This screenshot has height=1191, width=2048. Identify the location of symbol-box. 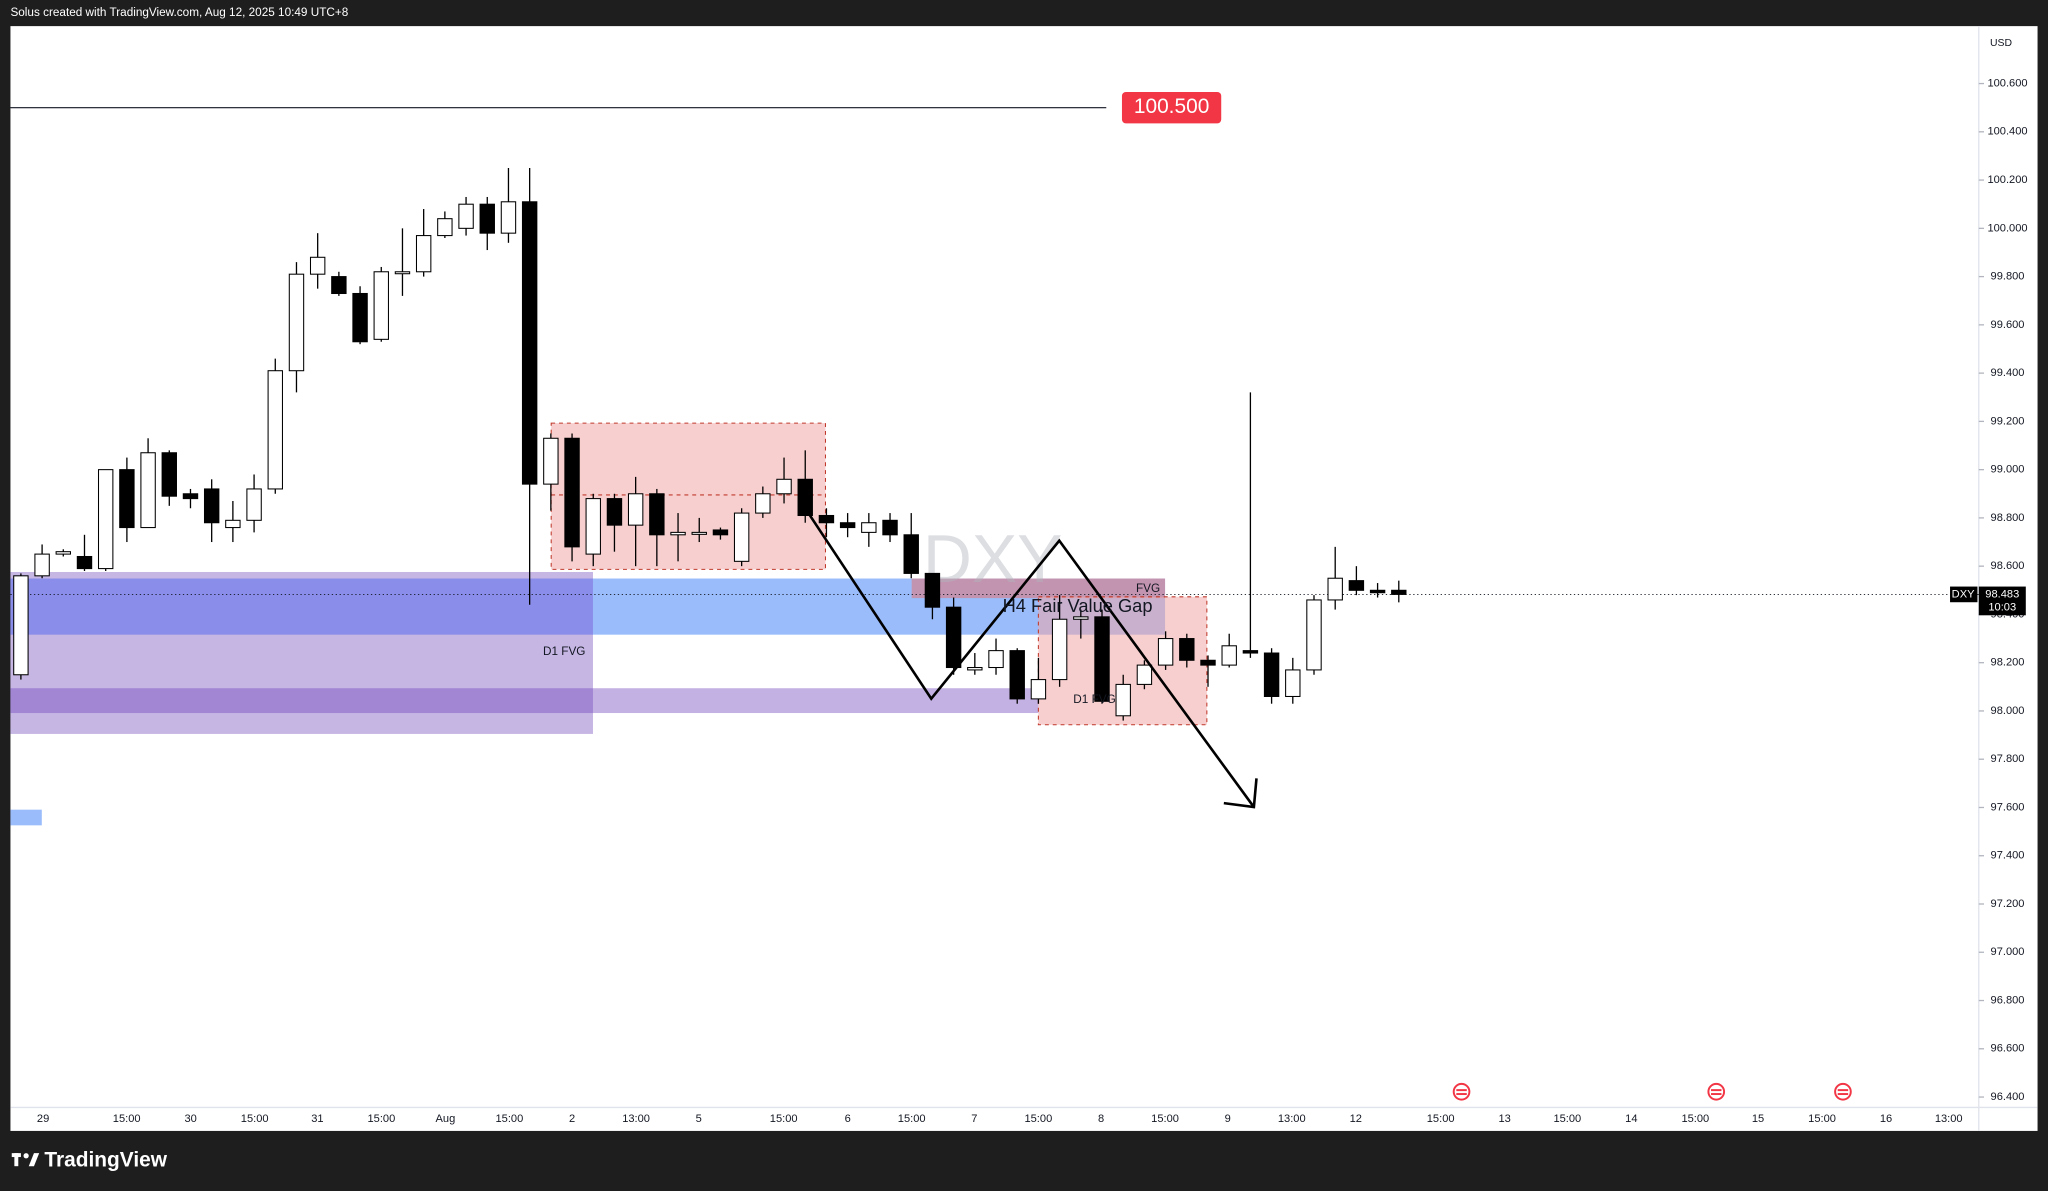
(1964, 594).